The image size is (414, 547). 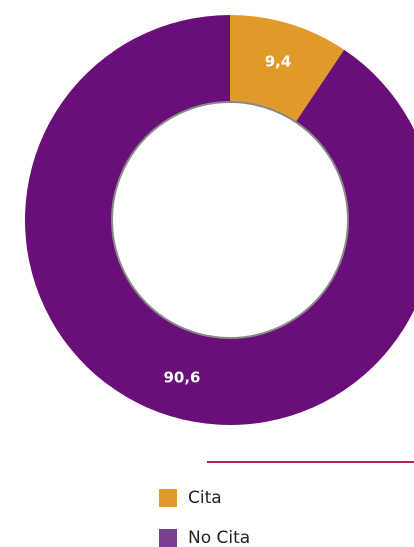 I want to click on legend-label: Cita, so click(x=205, y=498).